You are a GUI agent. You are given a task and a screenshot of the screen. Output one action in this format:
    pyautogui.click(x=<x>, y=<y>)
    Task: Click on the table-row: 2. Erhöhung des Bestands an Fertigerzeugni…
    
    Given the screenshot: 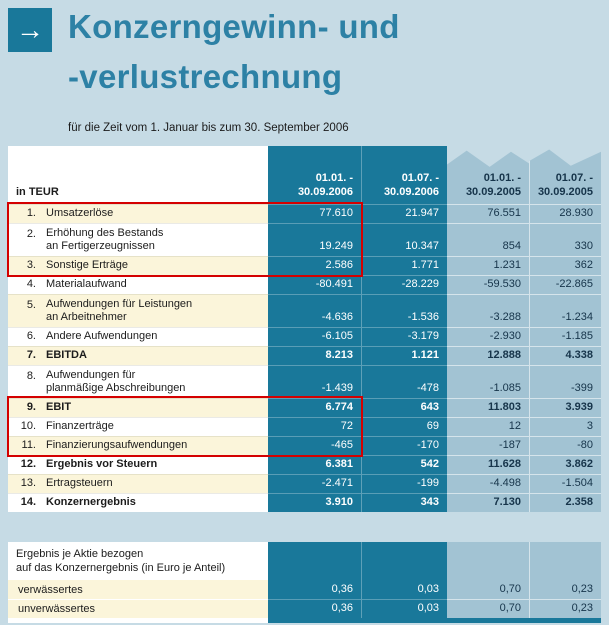 What is the action you would take?
    pyautogui.click(x=304, y=239)
    